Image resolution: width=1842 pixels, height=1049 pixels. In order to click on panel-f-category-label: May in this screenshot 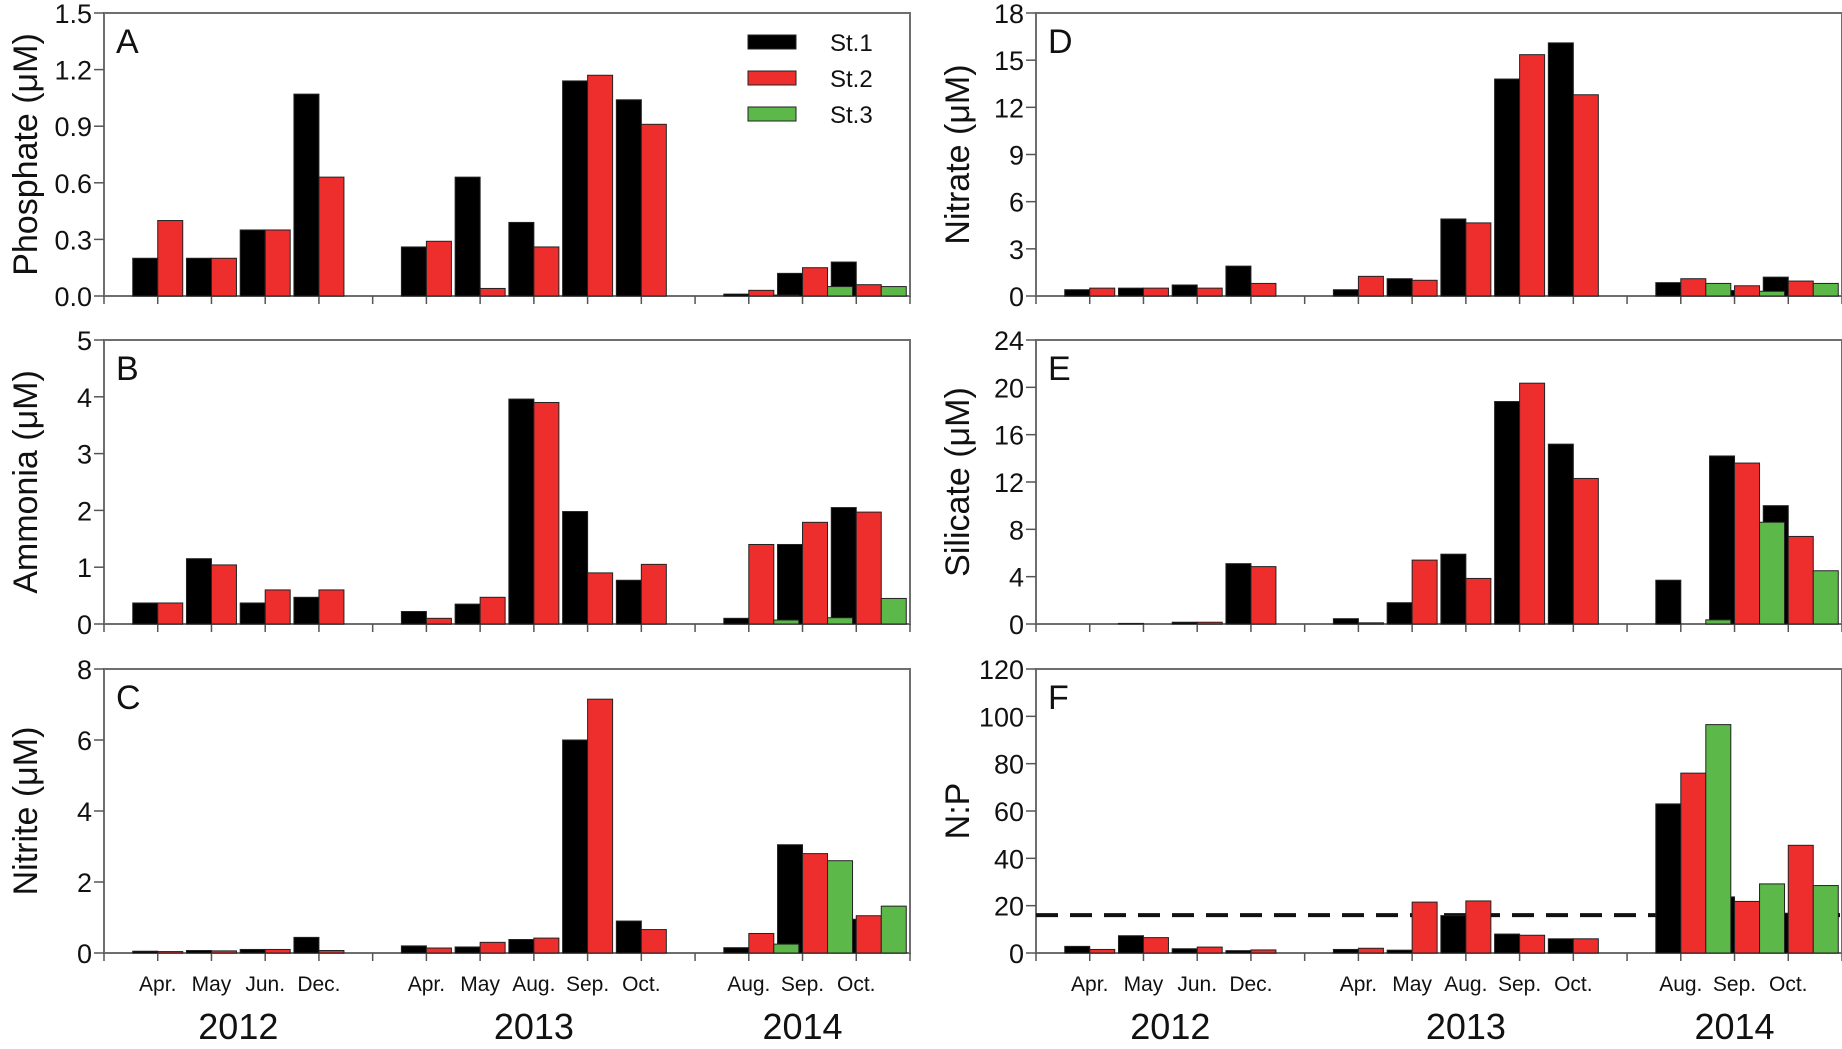, I will do `click(1144, 984)`.